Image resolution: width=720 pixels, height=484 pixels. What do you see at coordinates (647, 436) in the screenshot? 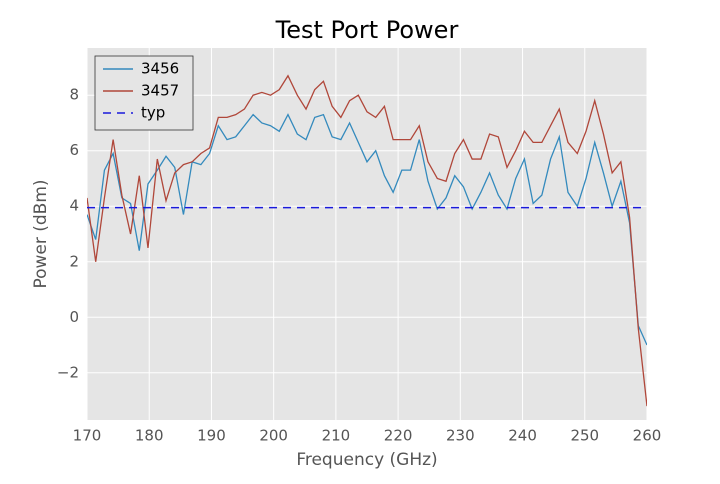
I see `x-tick-label: 260` at bounding box center [647, 436].